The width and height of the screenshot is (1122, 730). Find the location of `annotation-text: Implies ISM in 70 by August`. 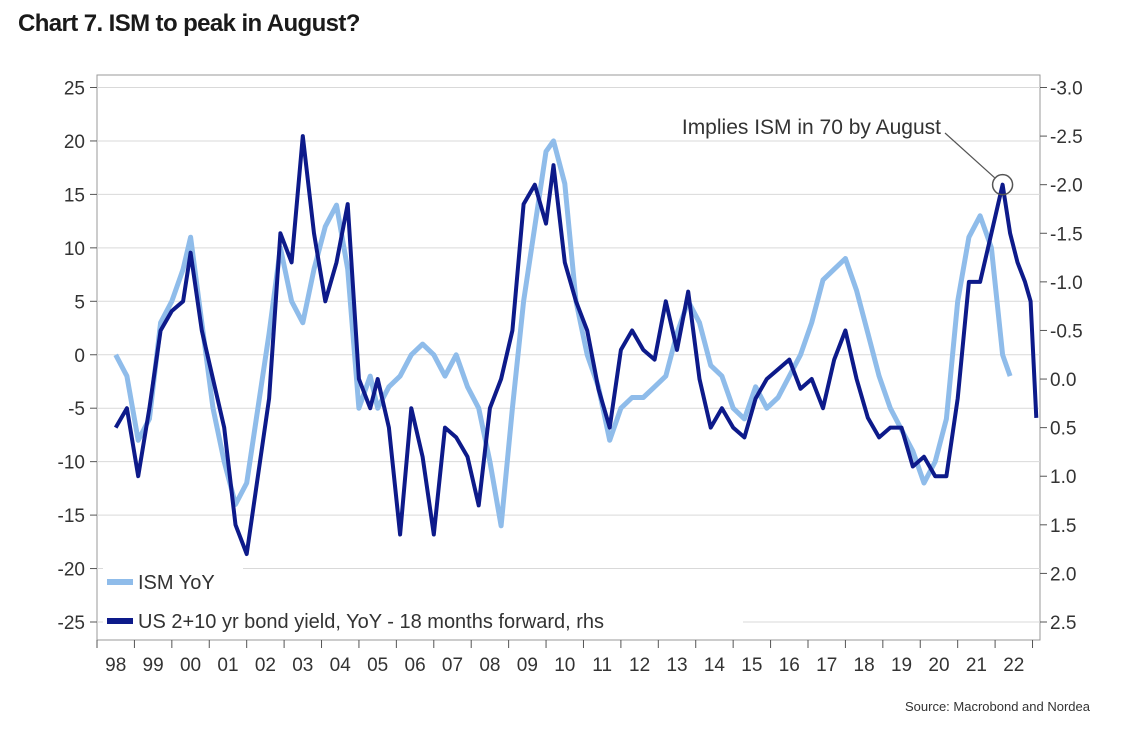

annotation-text: Implies ISM in 70 by August is located at coordinates (811, 127).